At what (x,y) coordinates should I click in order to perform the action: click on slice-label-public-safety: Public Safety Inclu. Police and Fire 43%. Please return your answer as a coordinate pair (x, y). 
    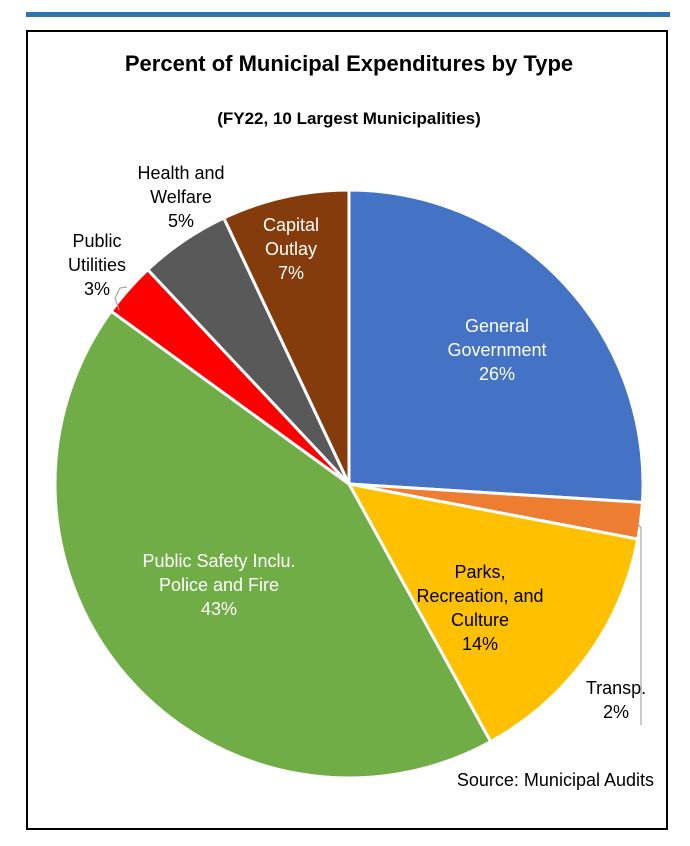
    Looking at the image, I should click on (218, 585).